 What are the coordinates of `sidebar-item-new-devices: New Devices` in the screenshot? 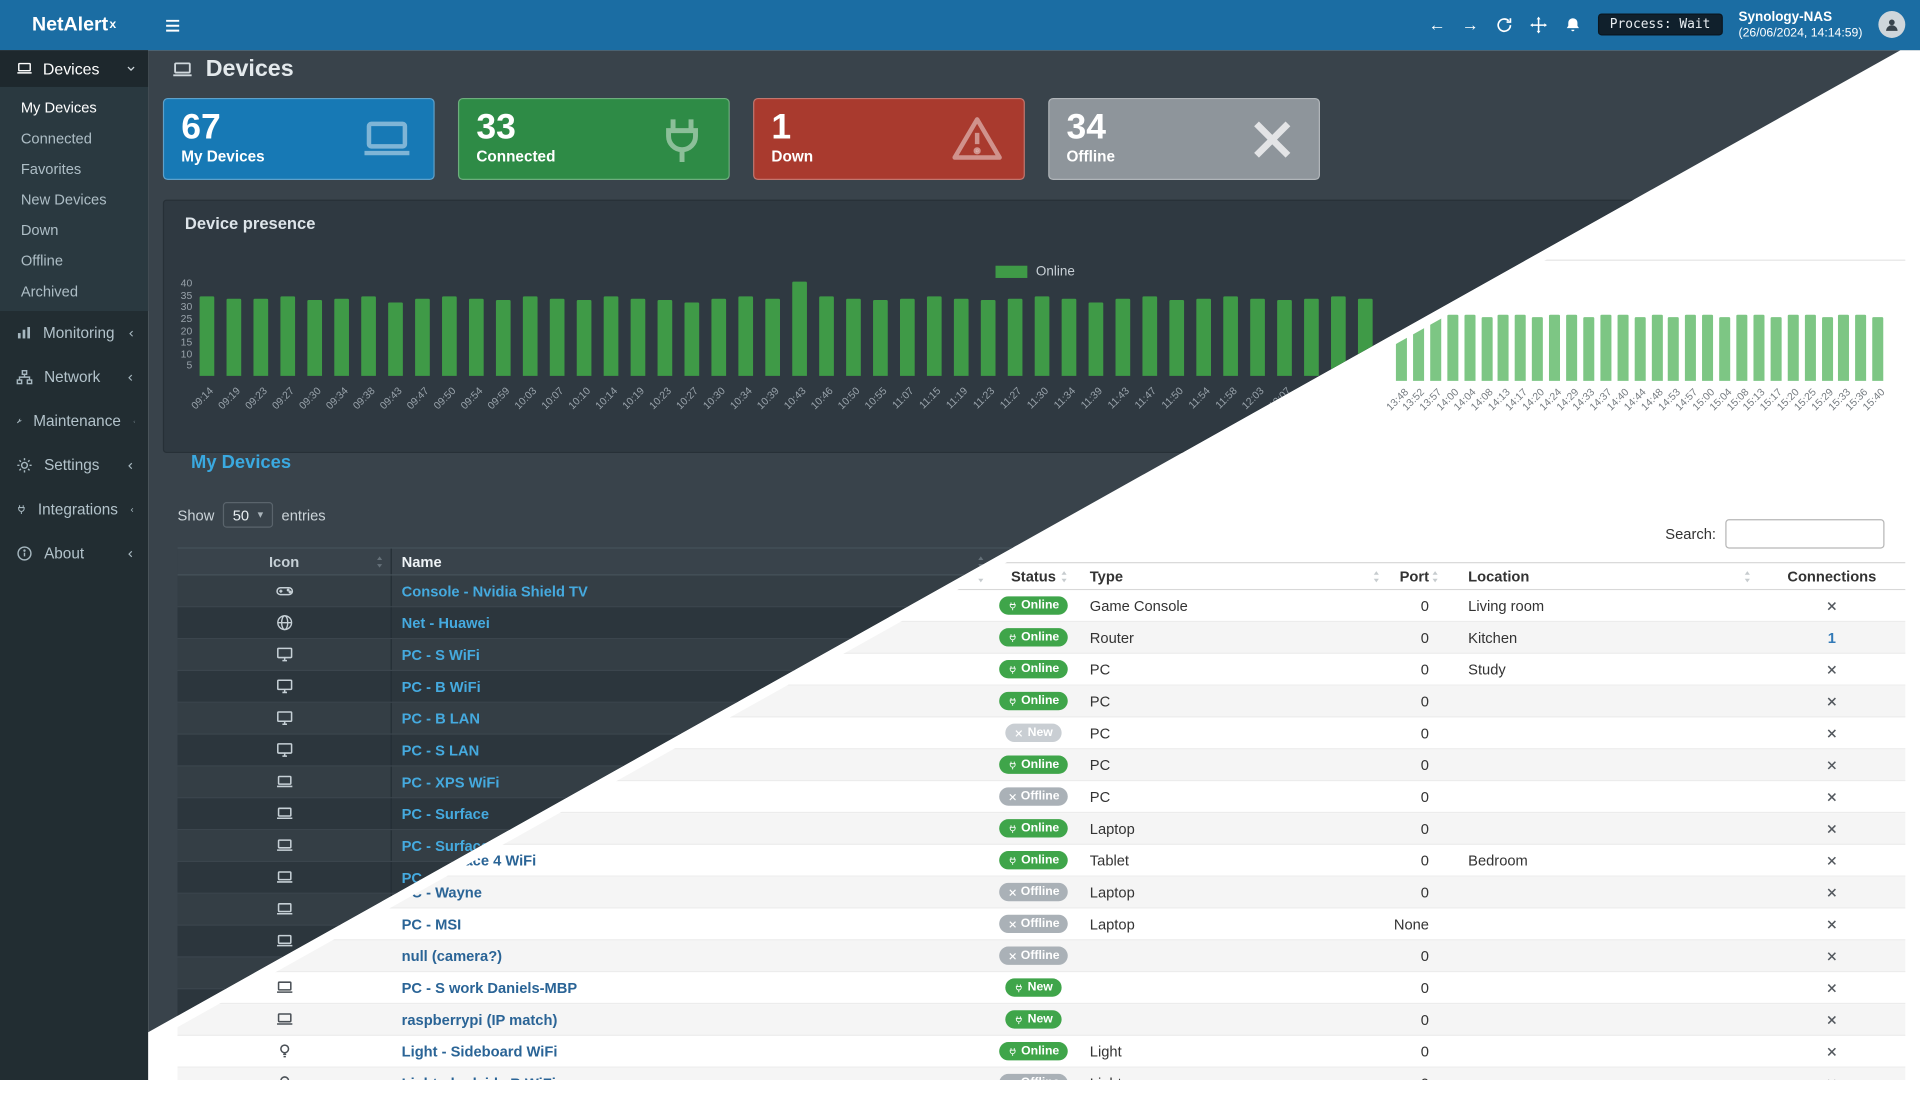 It's located at (63, 199).